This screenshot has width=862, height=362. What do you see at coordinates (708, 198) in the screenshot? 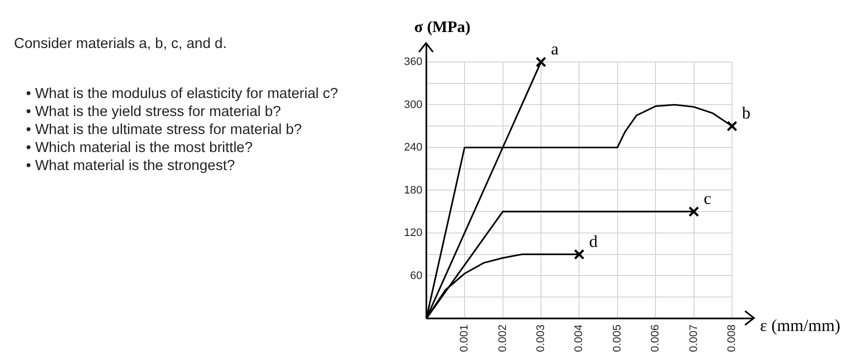
I see `series-label: c` at bounding box center [708, 198].